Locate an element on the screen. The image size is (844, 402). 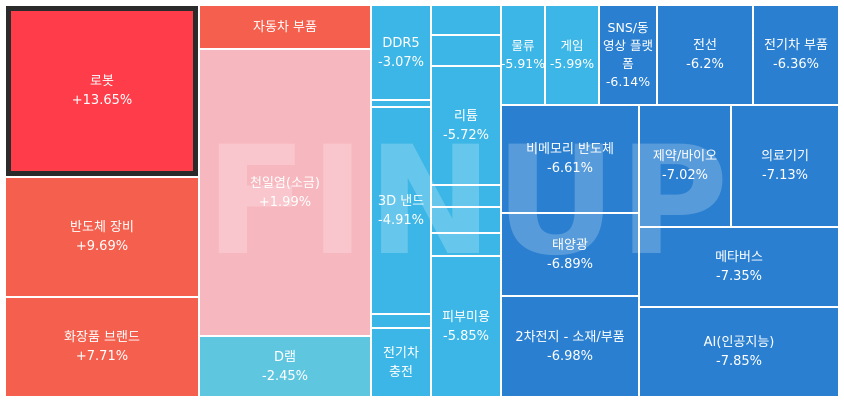
tile-change: -4.91% is located at coordinates (401, 220).